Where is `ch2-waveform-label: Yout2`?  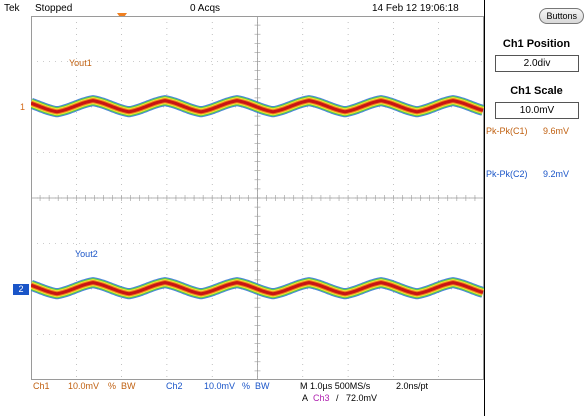 ch2-waveform-label: Yout2 is located at coordinates (86, 254).